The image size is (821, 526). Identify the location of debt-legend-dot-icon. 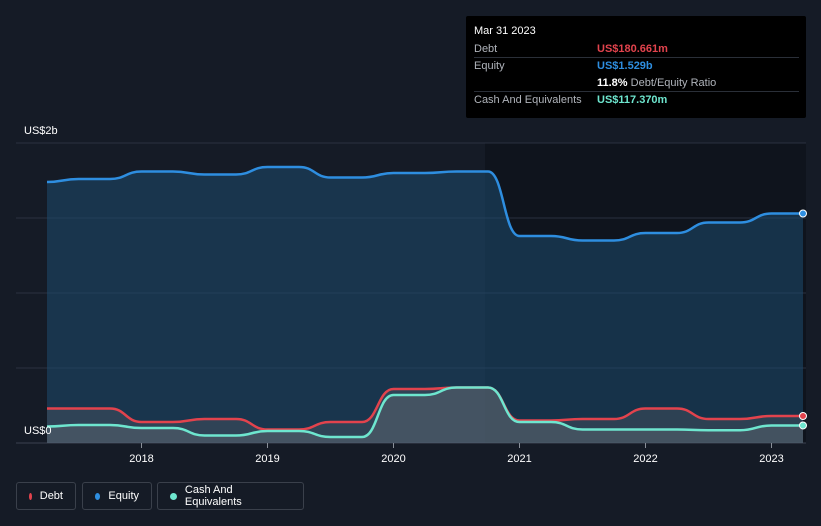
(30, 496).